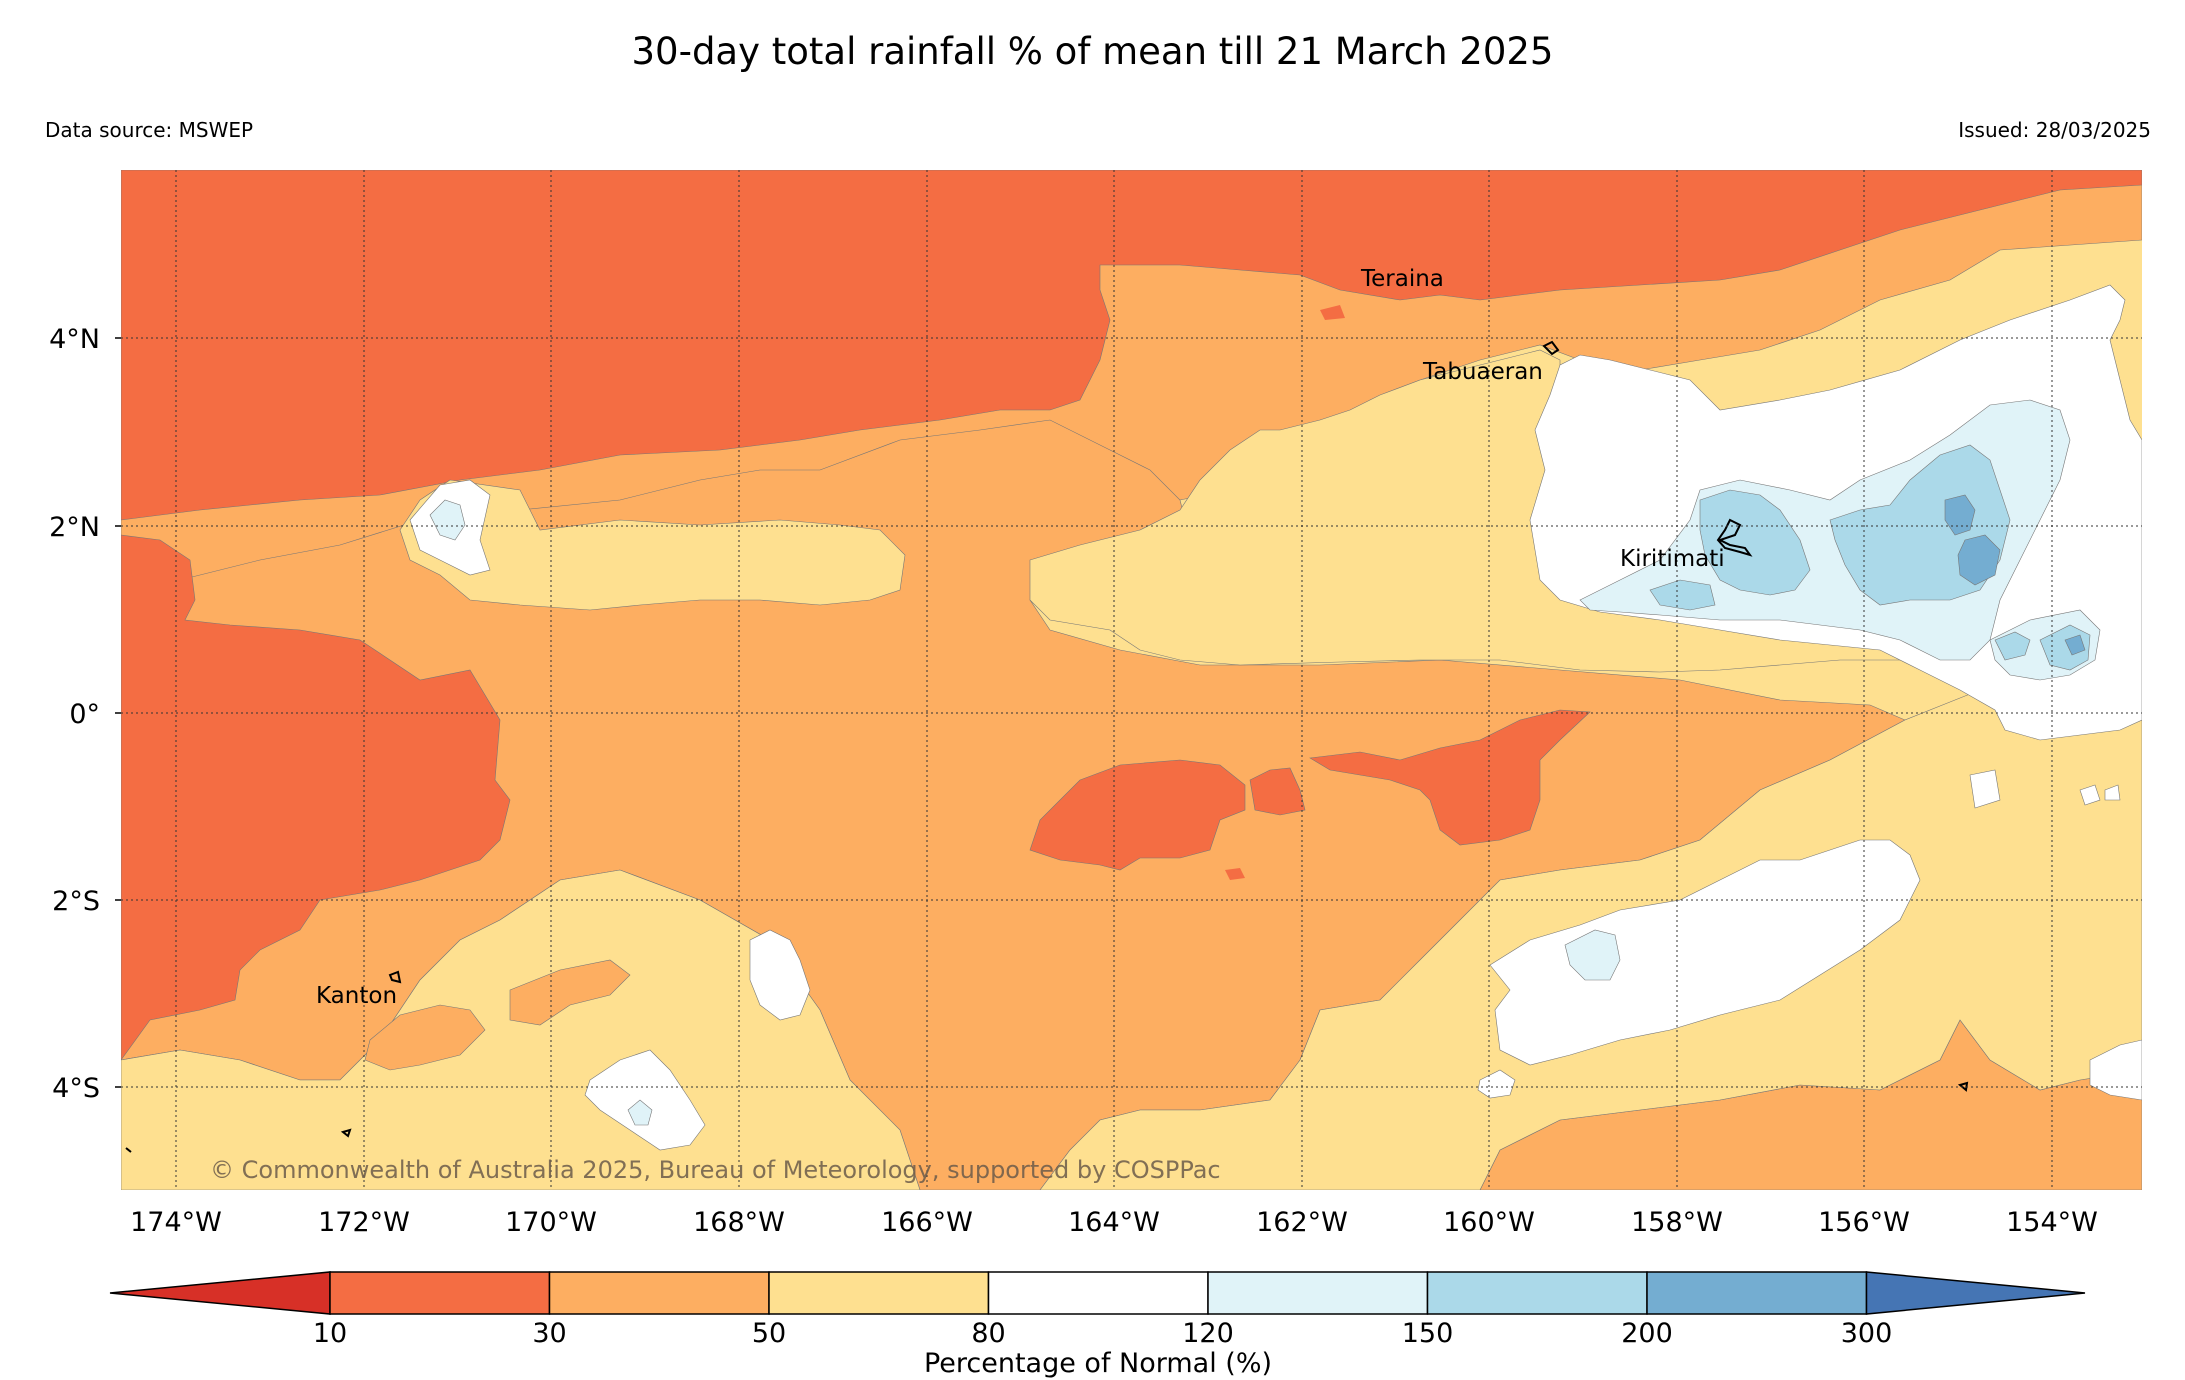  I want to click on colorbar-tick-50: 50, so click(769, 1333).